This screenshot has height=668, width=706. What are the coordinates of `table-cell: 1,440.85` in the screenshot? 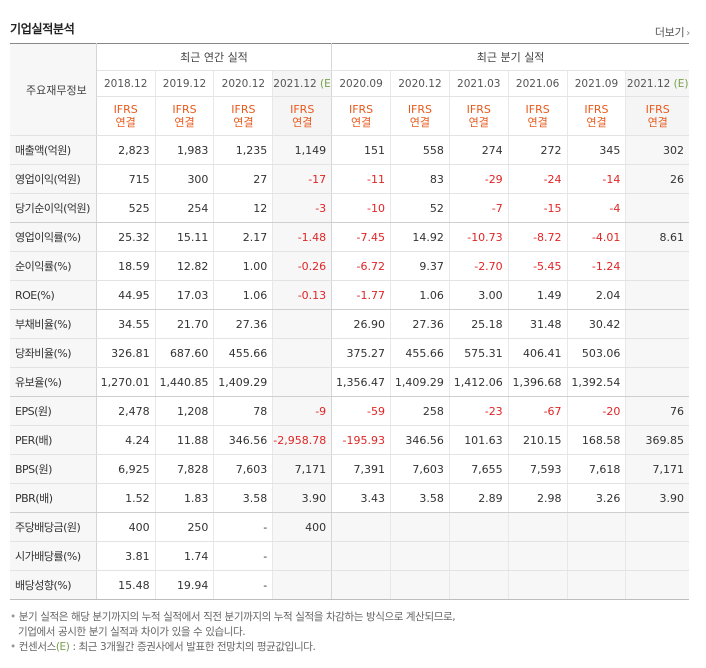 It's located at (185, 382).